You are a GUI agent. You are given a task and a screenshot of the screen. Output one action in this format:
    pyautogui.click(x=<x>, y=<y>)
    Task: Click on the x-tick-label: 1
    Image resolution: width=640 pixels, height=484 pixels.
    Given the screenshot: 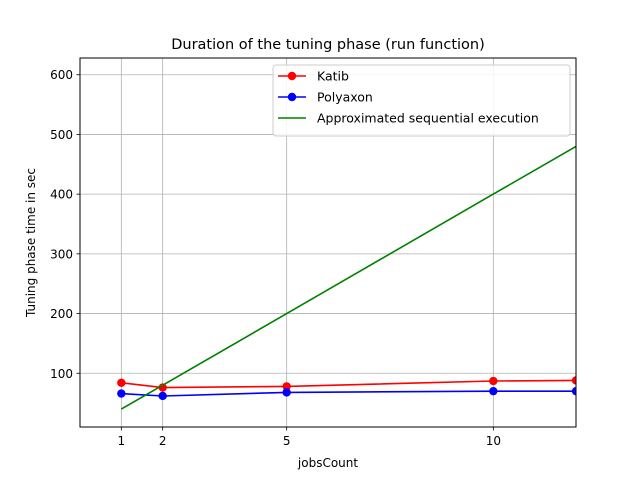 What is the action you would take?
    pyautogui.click(x=122, y=441)
    